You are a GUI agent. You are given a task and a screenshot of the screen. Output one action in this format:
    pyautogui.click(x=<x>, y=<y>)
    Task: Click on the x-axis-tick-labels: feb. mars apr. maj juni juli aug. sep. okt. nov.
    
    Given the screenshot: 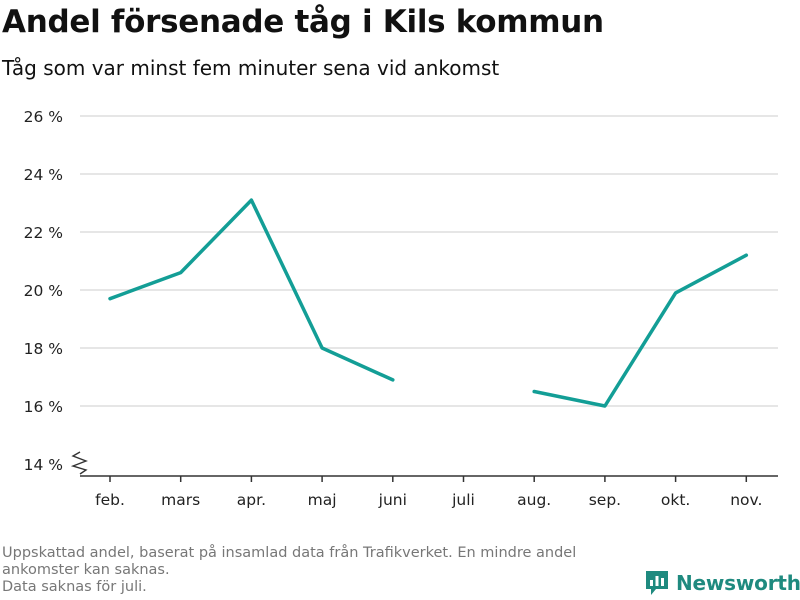 What is the action you would take?
    pyautogui.click(x=428, y=500)
    